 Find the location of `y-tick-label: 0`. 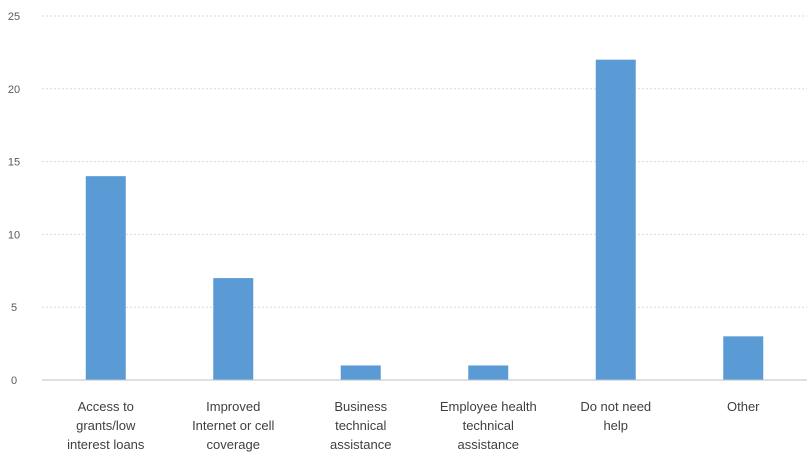

y-tick-label: 0 is located at coordinates (14, 381).